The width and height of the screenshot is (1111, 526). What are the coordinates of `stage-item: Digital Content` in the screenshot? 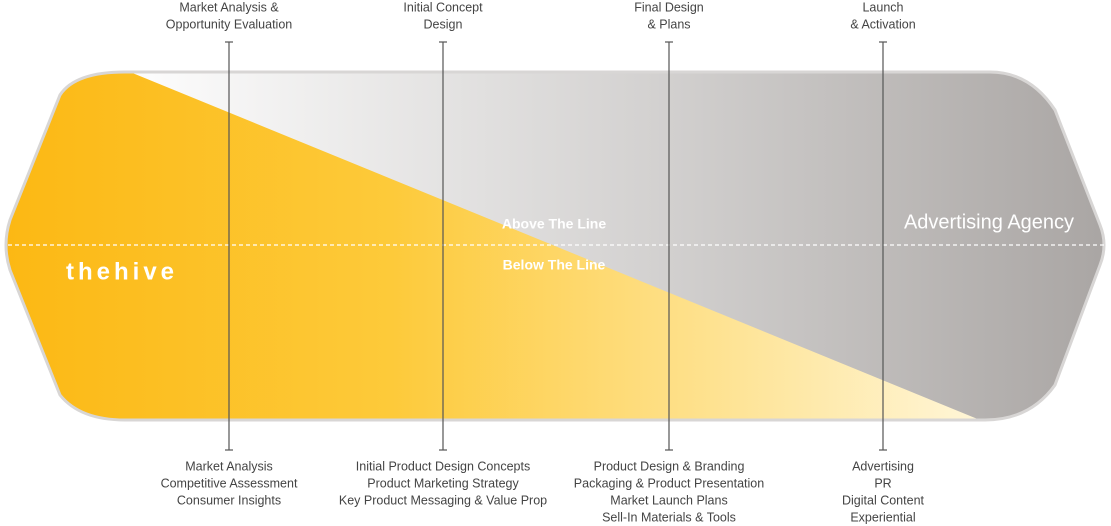 It's located at (883, 500).